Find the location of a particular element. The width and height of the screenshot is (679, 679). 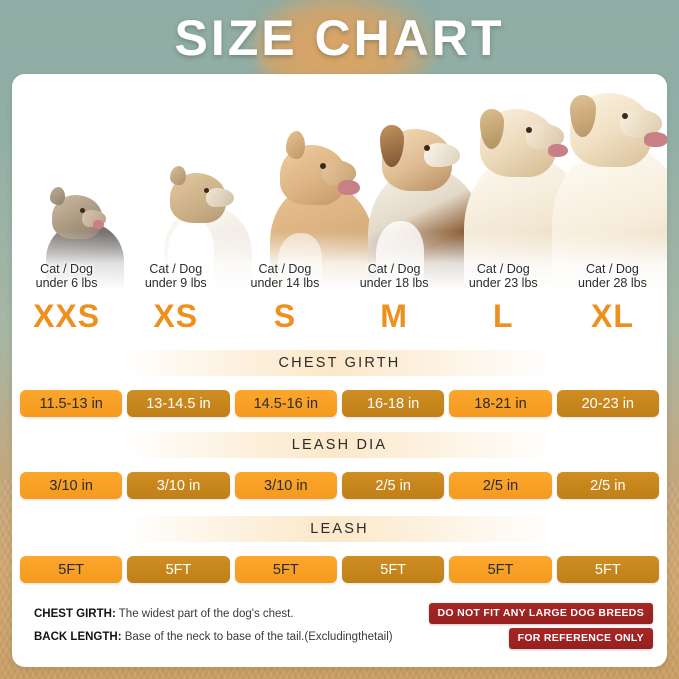

section-header-band: LEASH DIA is located at coordinates (339, 445).